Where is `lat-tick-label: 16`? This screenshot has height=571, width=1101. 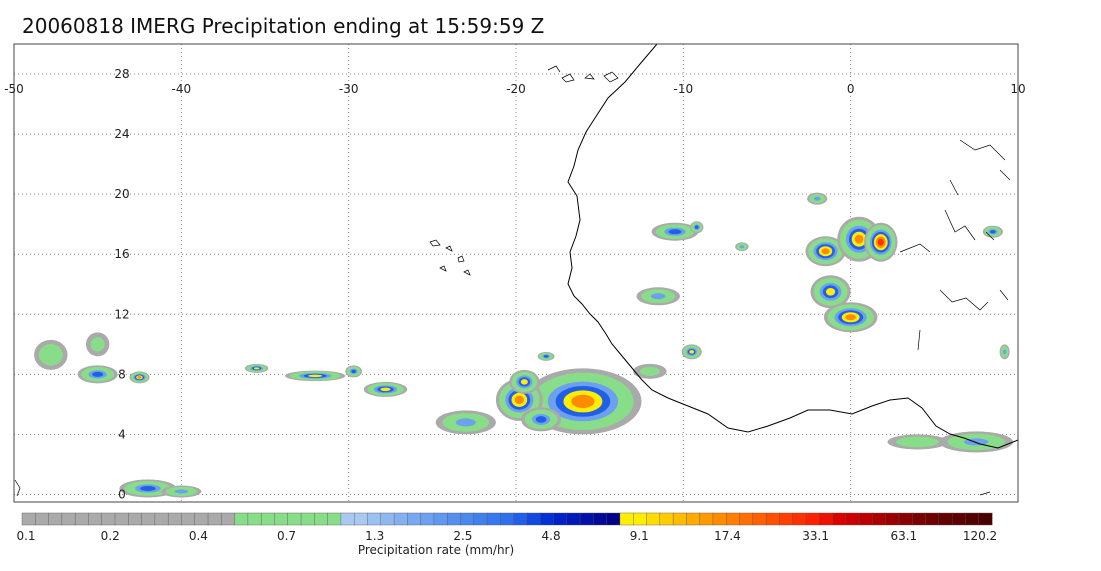 lat-tick-label: 16 is located at coordinates (121, 254).